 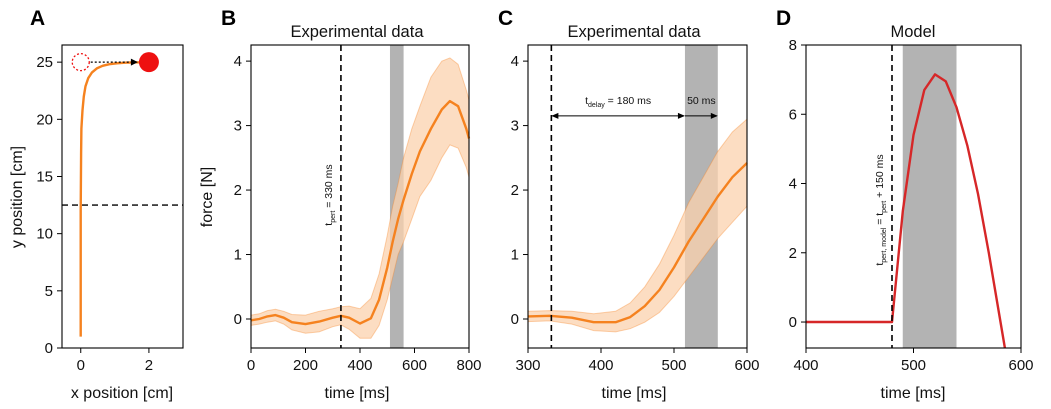 I want to click on panel-b-confidence-band, so click(x=360, y=198).